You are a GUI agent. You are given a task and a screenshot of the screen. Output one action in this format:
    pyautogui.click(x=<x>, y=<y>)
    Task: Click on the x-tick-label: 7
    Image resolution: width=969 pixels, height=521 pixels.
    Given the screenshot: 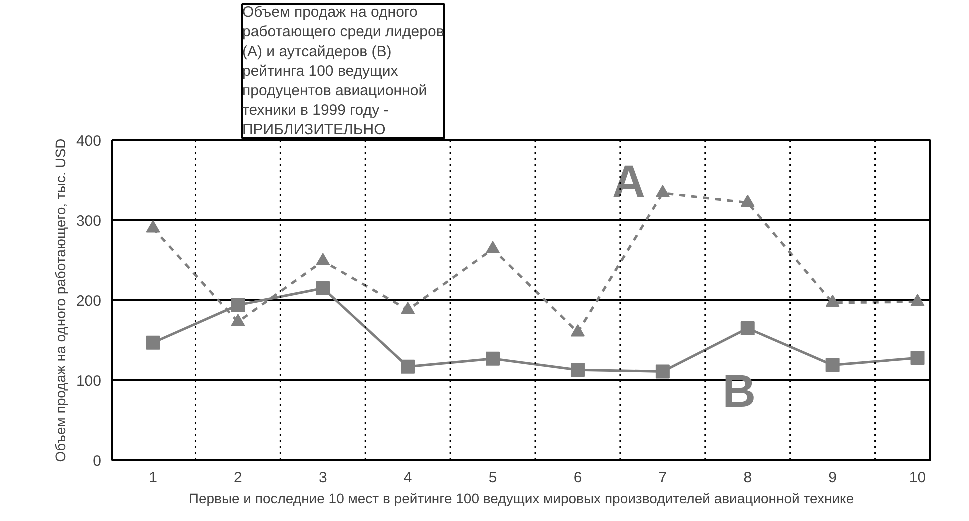 What is the action you would take?
    pyautogui.click(x=663, y=478)
    